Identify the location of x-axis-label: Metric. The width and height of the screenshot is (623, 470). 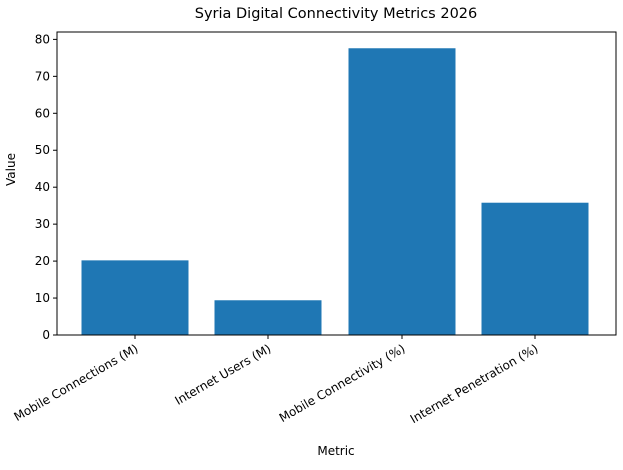
(336, 451).